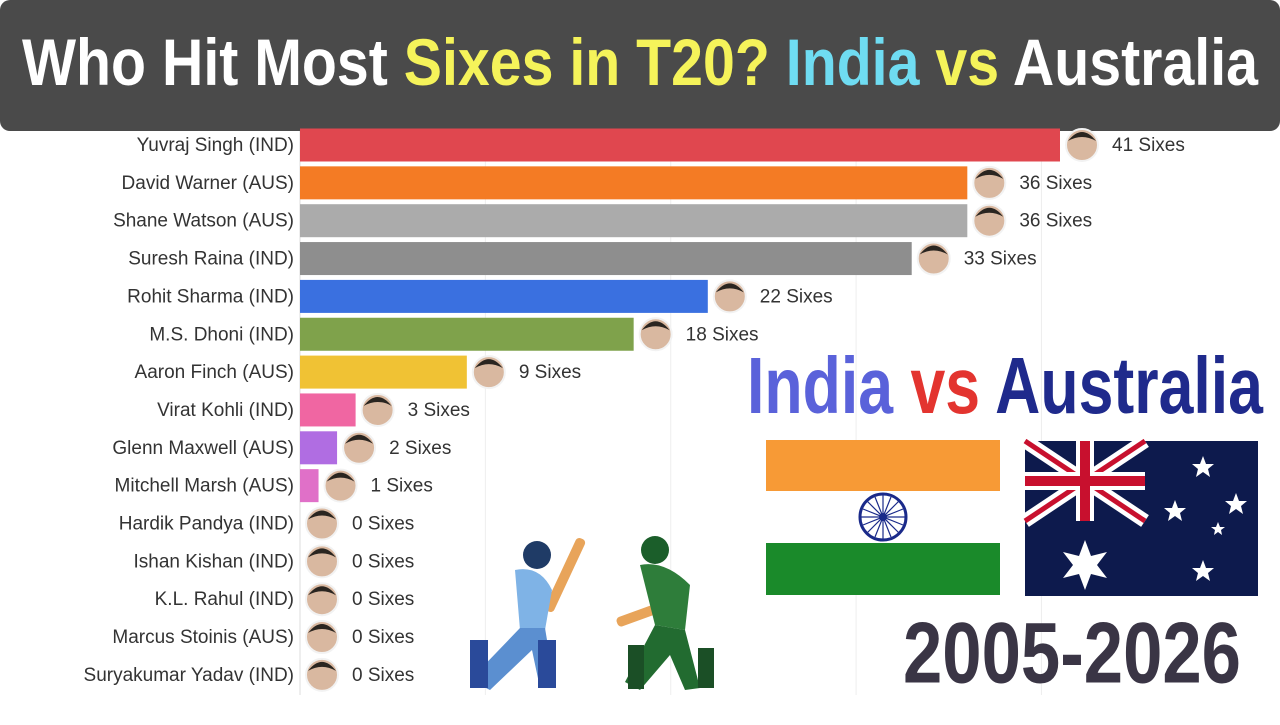 The image size is (1280, 725). I want to click on australia-flag, so click(1139, 515).